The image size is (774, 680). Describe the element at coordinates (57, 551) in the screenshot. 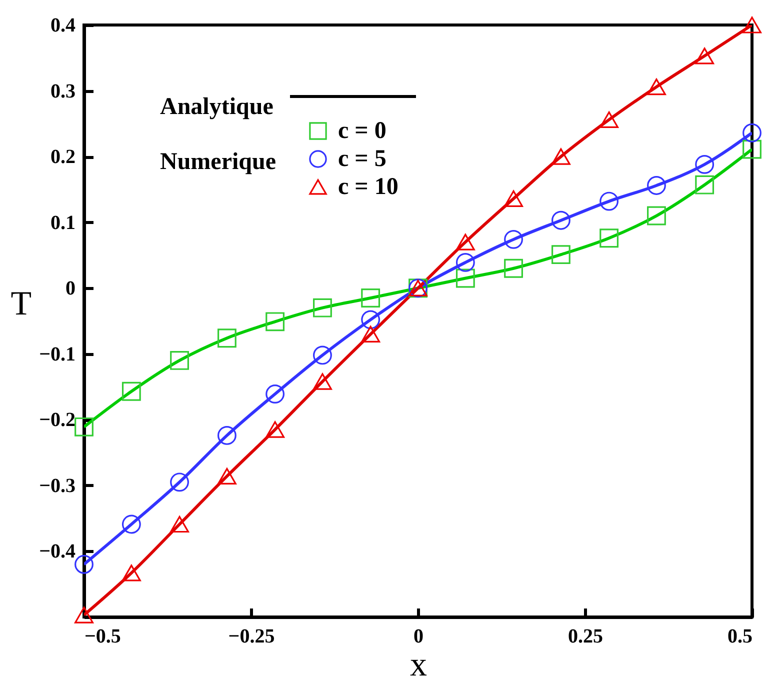

I see `y-tick-label: −0.4` at that location.